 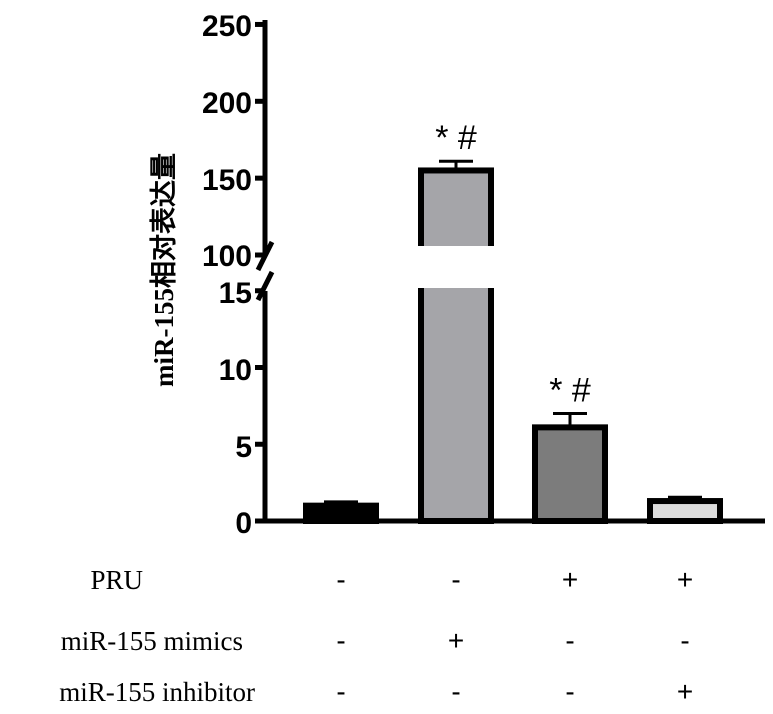 What do you see at coordinates (456, 640) in the screenshot?
I see `mimics-sign-2: +` at bounding box center [456, 640].